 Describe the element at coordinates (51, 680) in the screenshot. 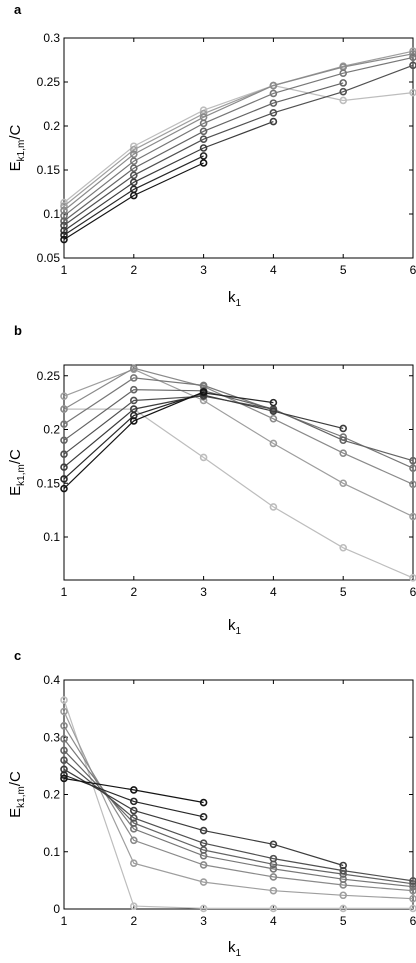

I see `y-tick-label: 0.4` at that location.